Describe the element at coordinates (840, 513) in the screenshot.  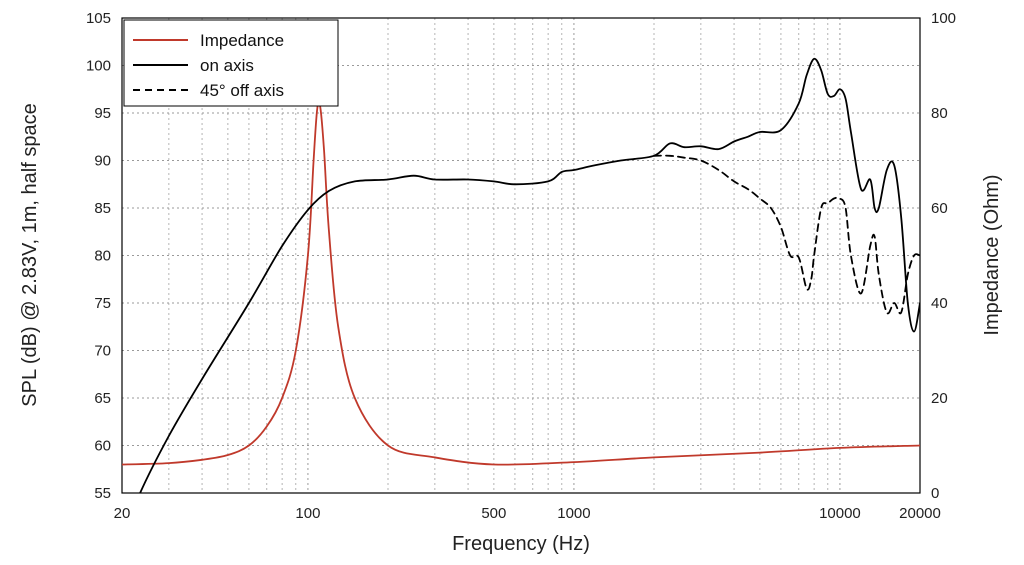
I see `x-tick-label: 10000` at that location.